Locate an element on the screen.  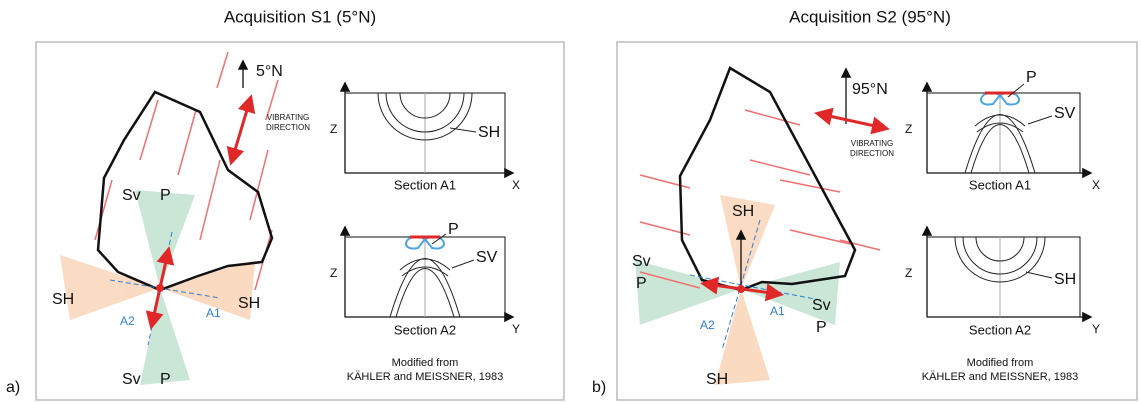
panel-title: Acquisition S1 (5°N) is located at coordinates (300, 16).